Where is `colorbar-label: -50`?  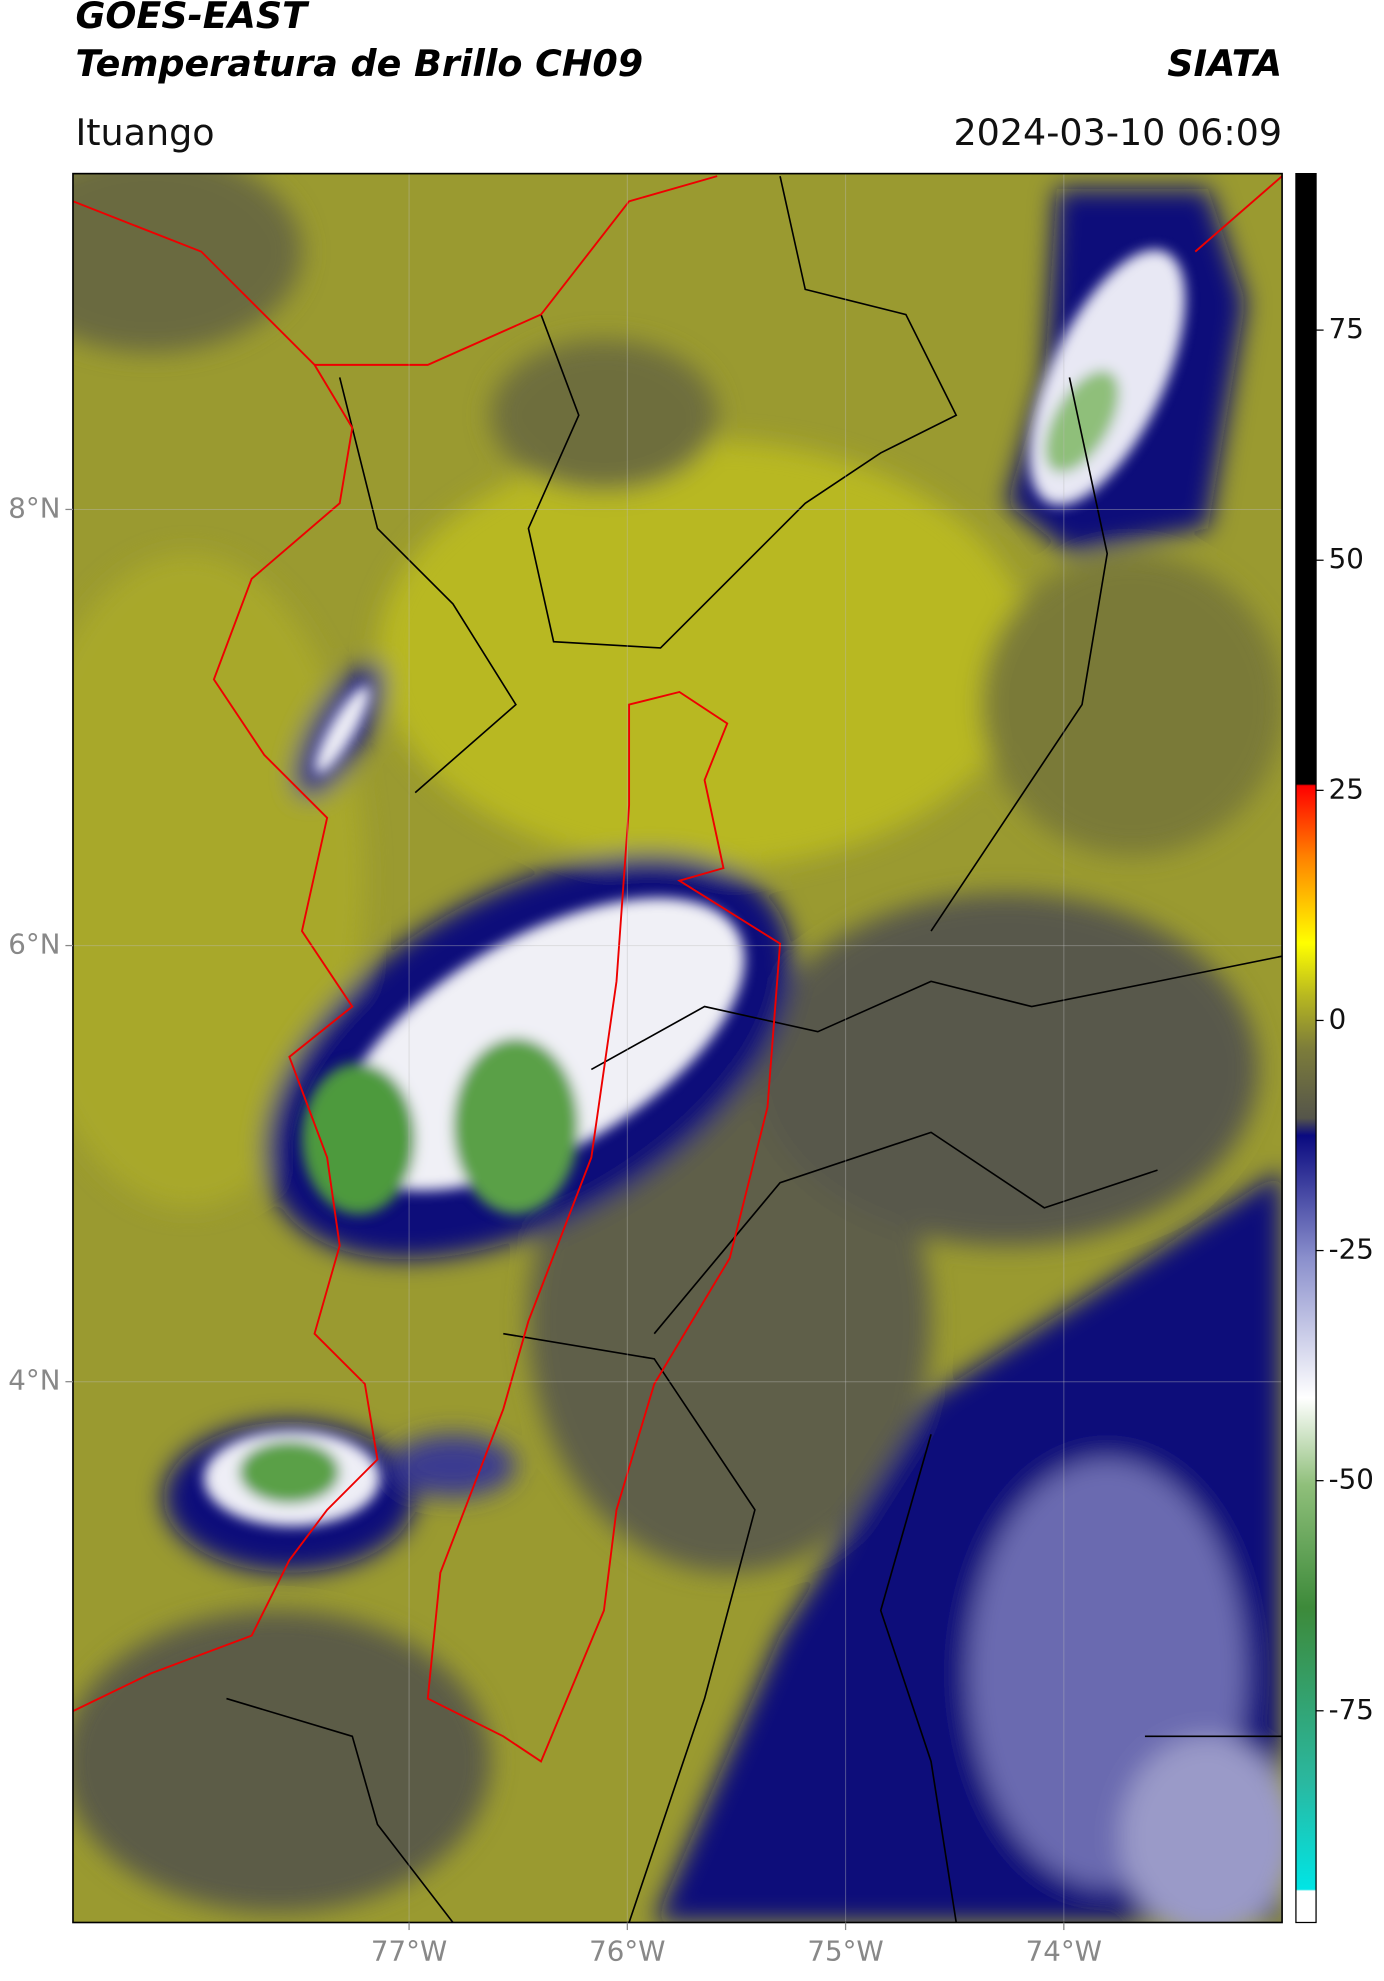
colorbar-label: -50 is located at coordinates (1351, 1479).